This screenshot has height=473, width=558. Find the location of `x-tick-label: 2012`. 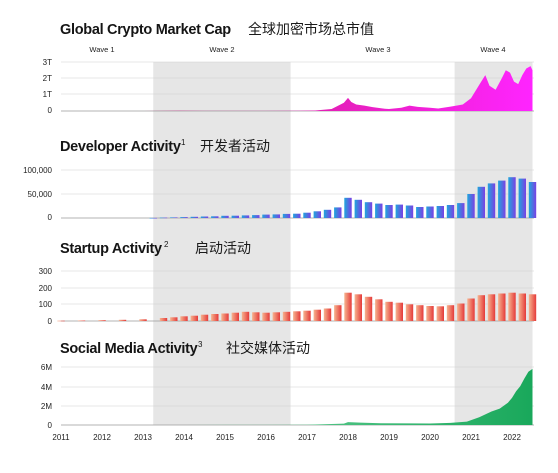

x-tick-label: 2012 is located at coordinates (102, 437).